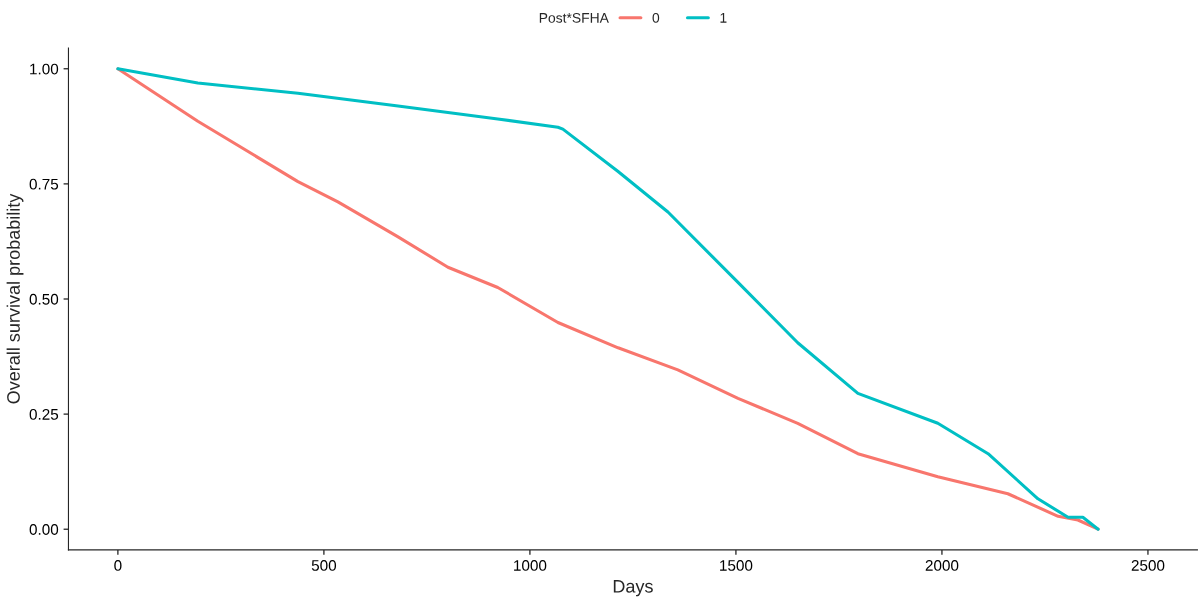 The width and height of the screenshot is (1201, 601). What do you see at coordinates (656, 17) in the screenshot?
I see `legend-label: 0` at bounding box center [656, 17].